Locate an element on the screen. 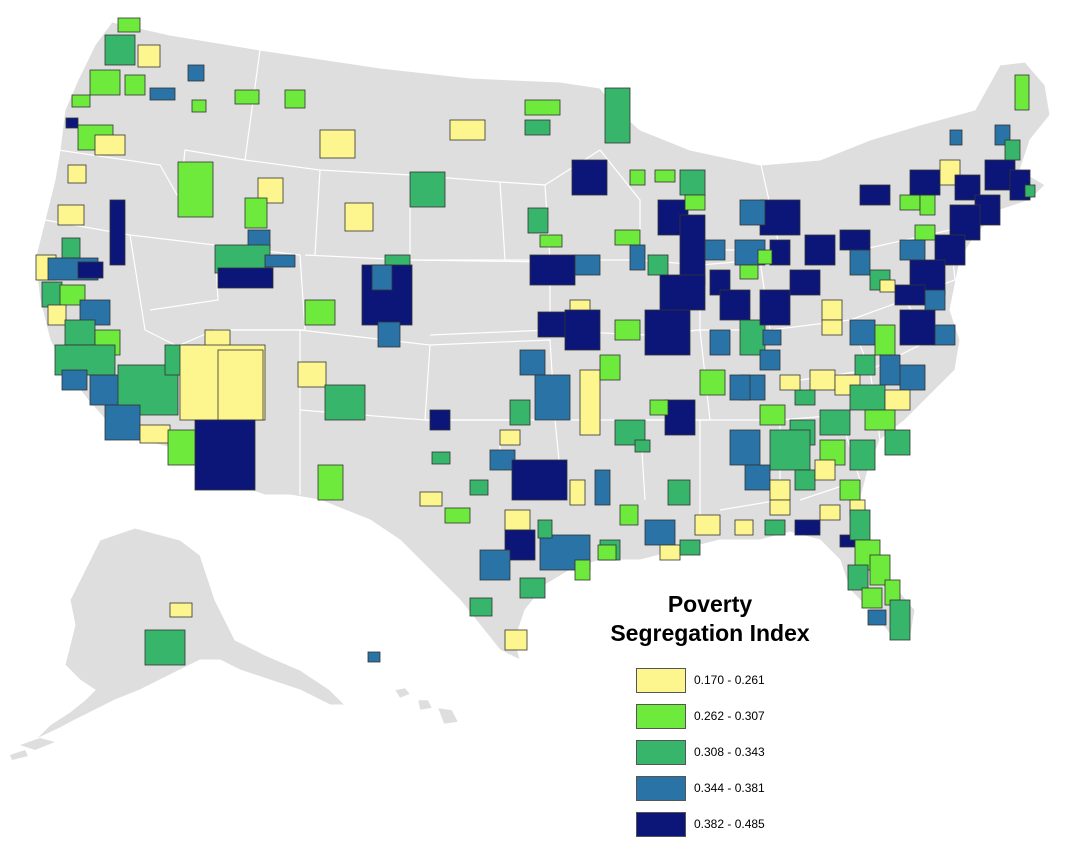 The width and height of the screenshot is (1080, 842). legend-label: 0.344 - 0.381 is located at coordinates (729, 788).